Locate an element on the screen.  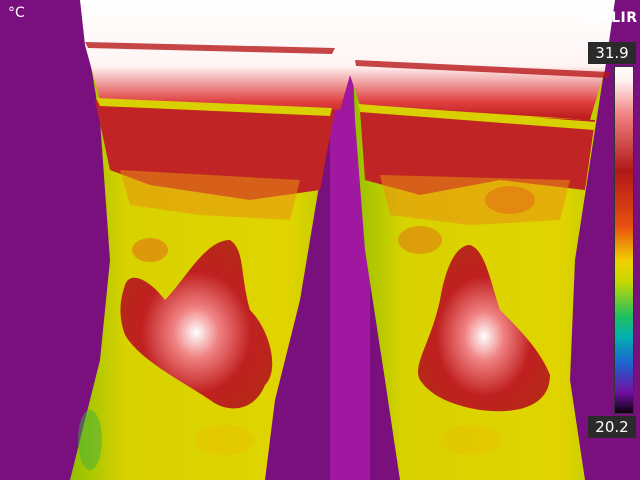
left-knee-hotspot is located at coordinates (196, 324).